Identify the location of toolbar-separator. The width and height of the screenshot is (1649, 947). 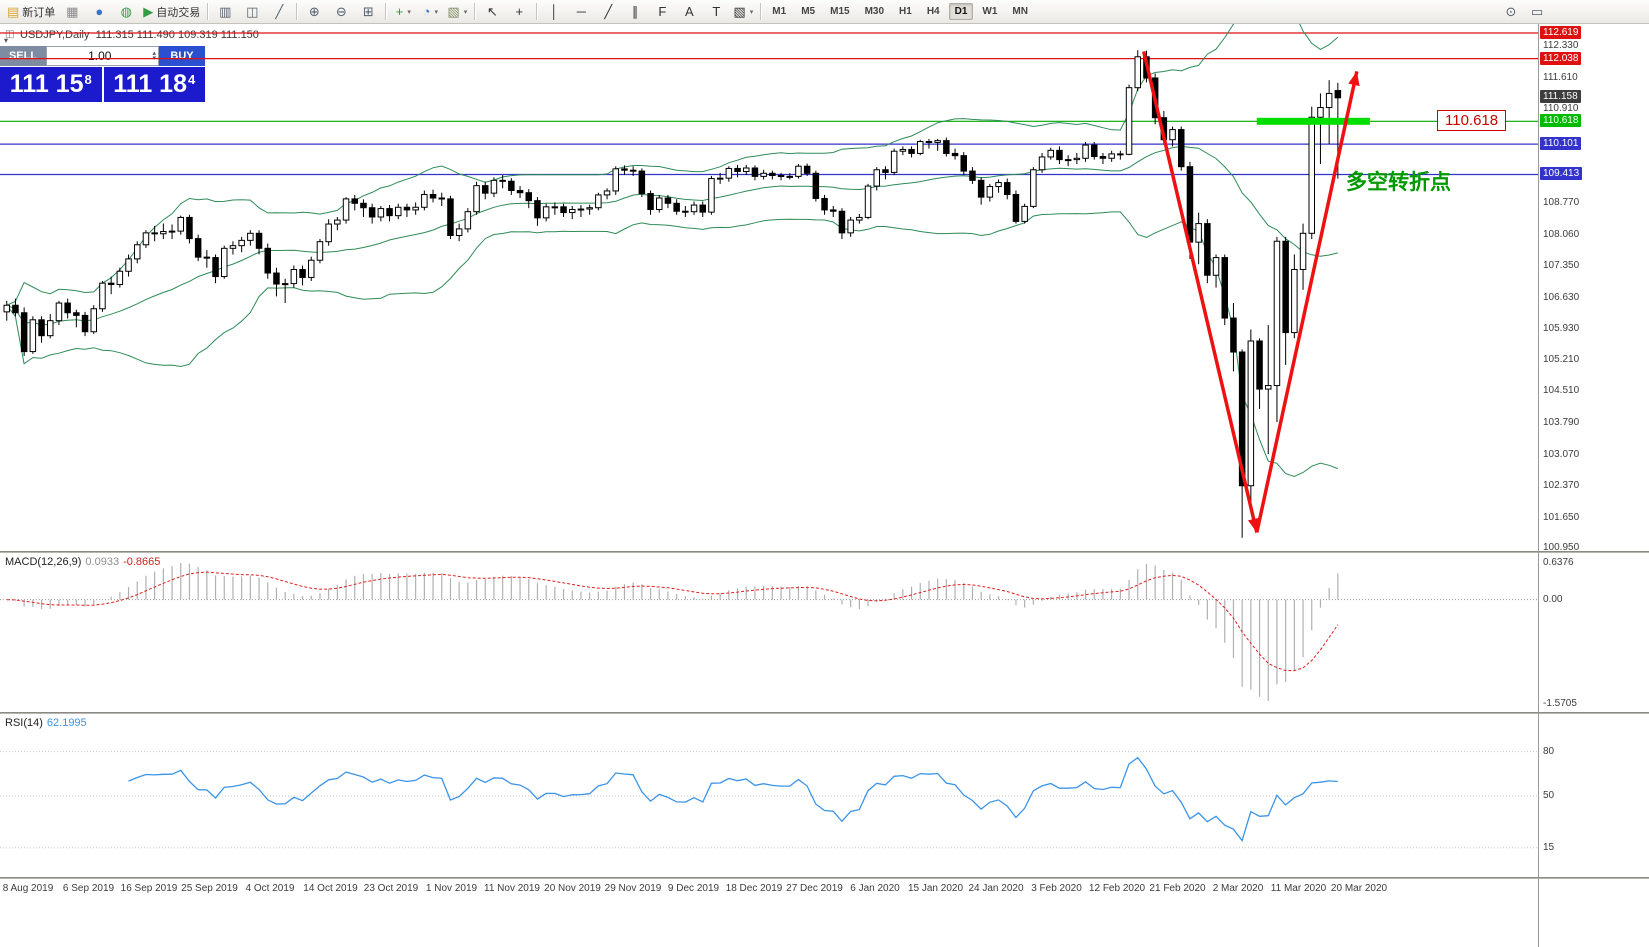
(537, 11).